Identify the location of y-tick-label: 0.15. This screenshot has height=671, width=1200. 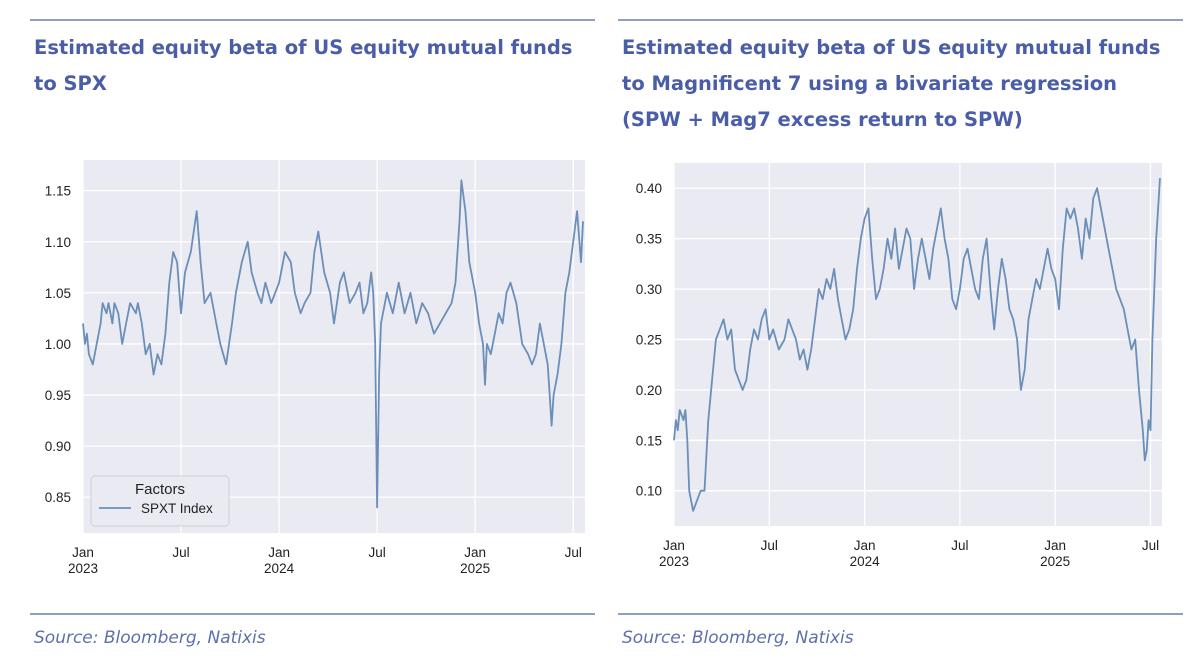
(649, 440).